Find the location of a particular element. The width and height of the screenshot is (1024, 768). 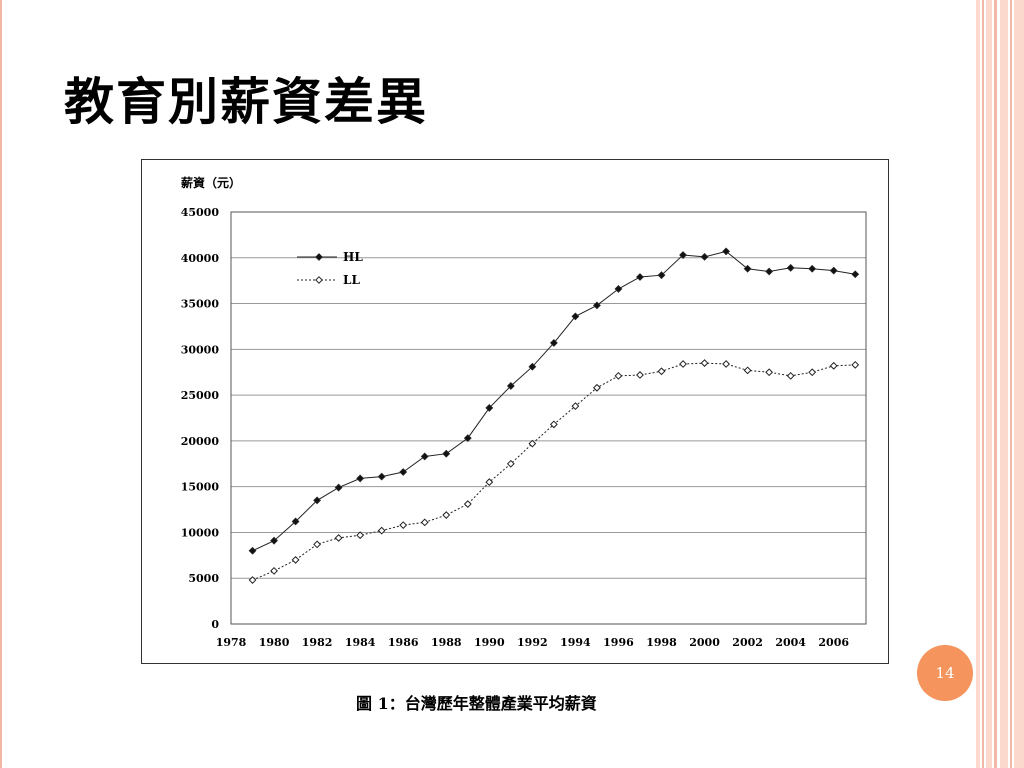

x-tick-label: 1986 is located at coordinates (403, 642).